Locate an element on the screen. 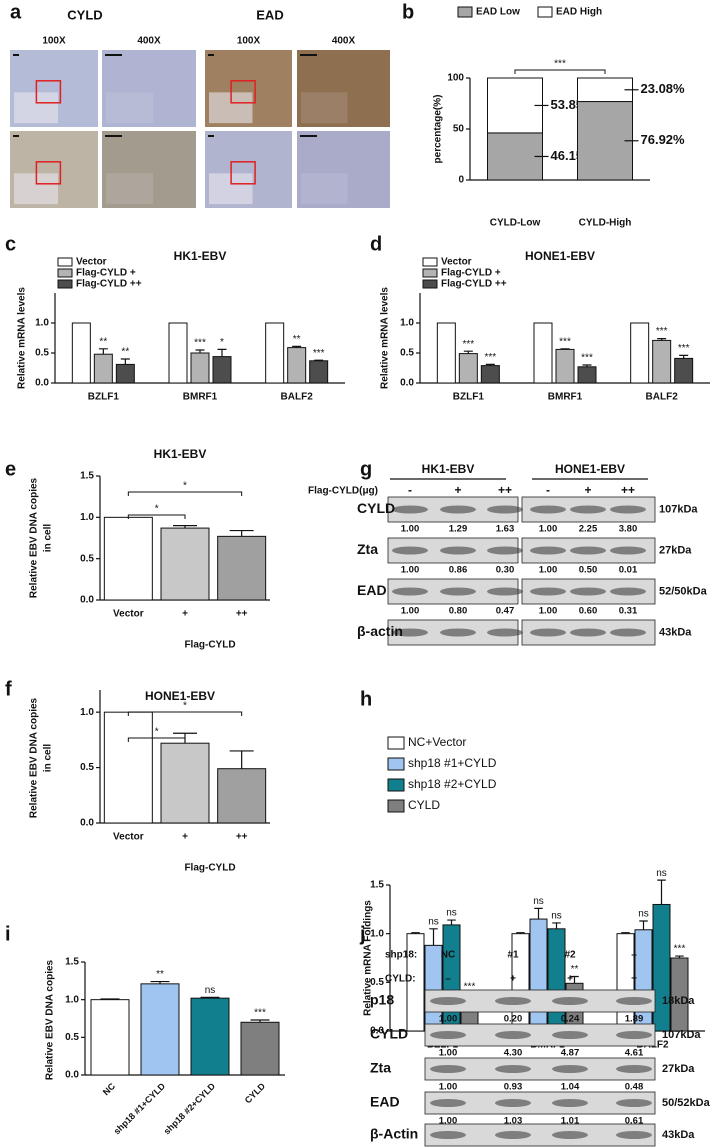 The image size is (728, 1148). quantification: 4.30 is located at coordinates (513, 1053).